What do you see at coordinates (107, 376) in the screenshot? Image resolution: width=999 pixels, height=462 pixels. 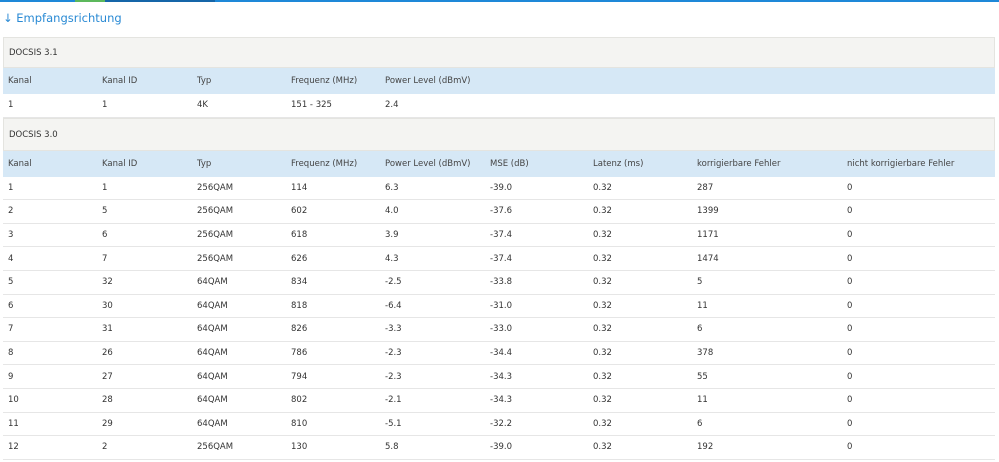 I see `table-cell: 27` at bounding box center [107, 376].